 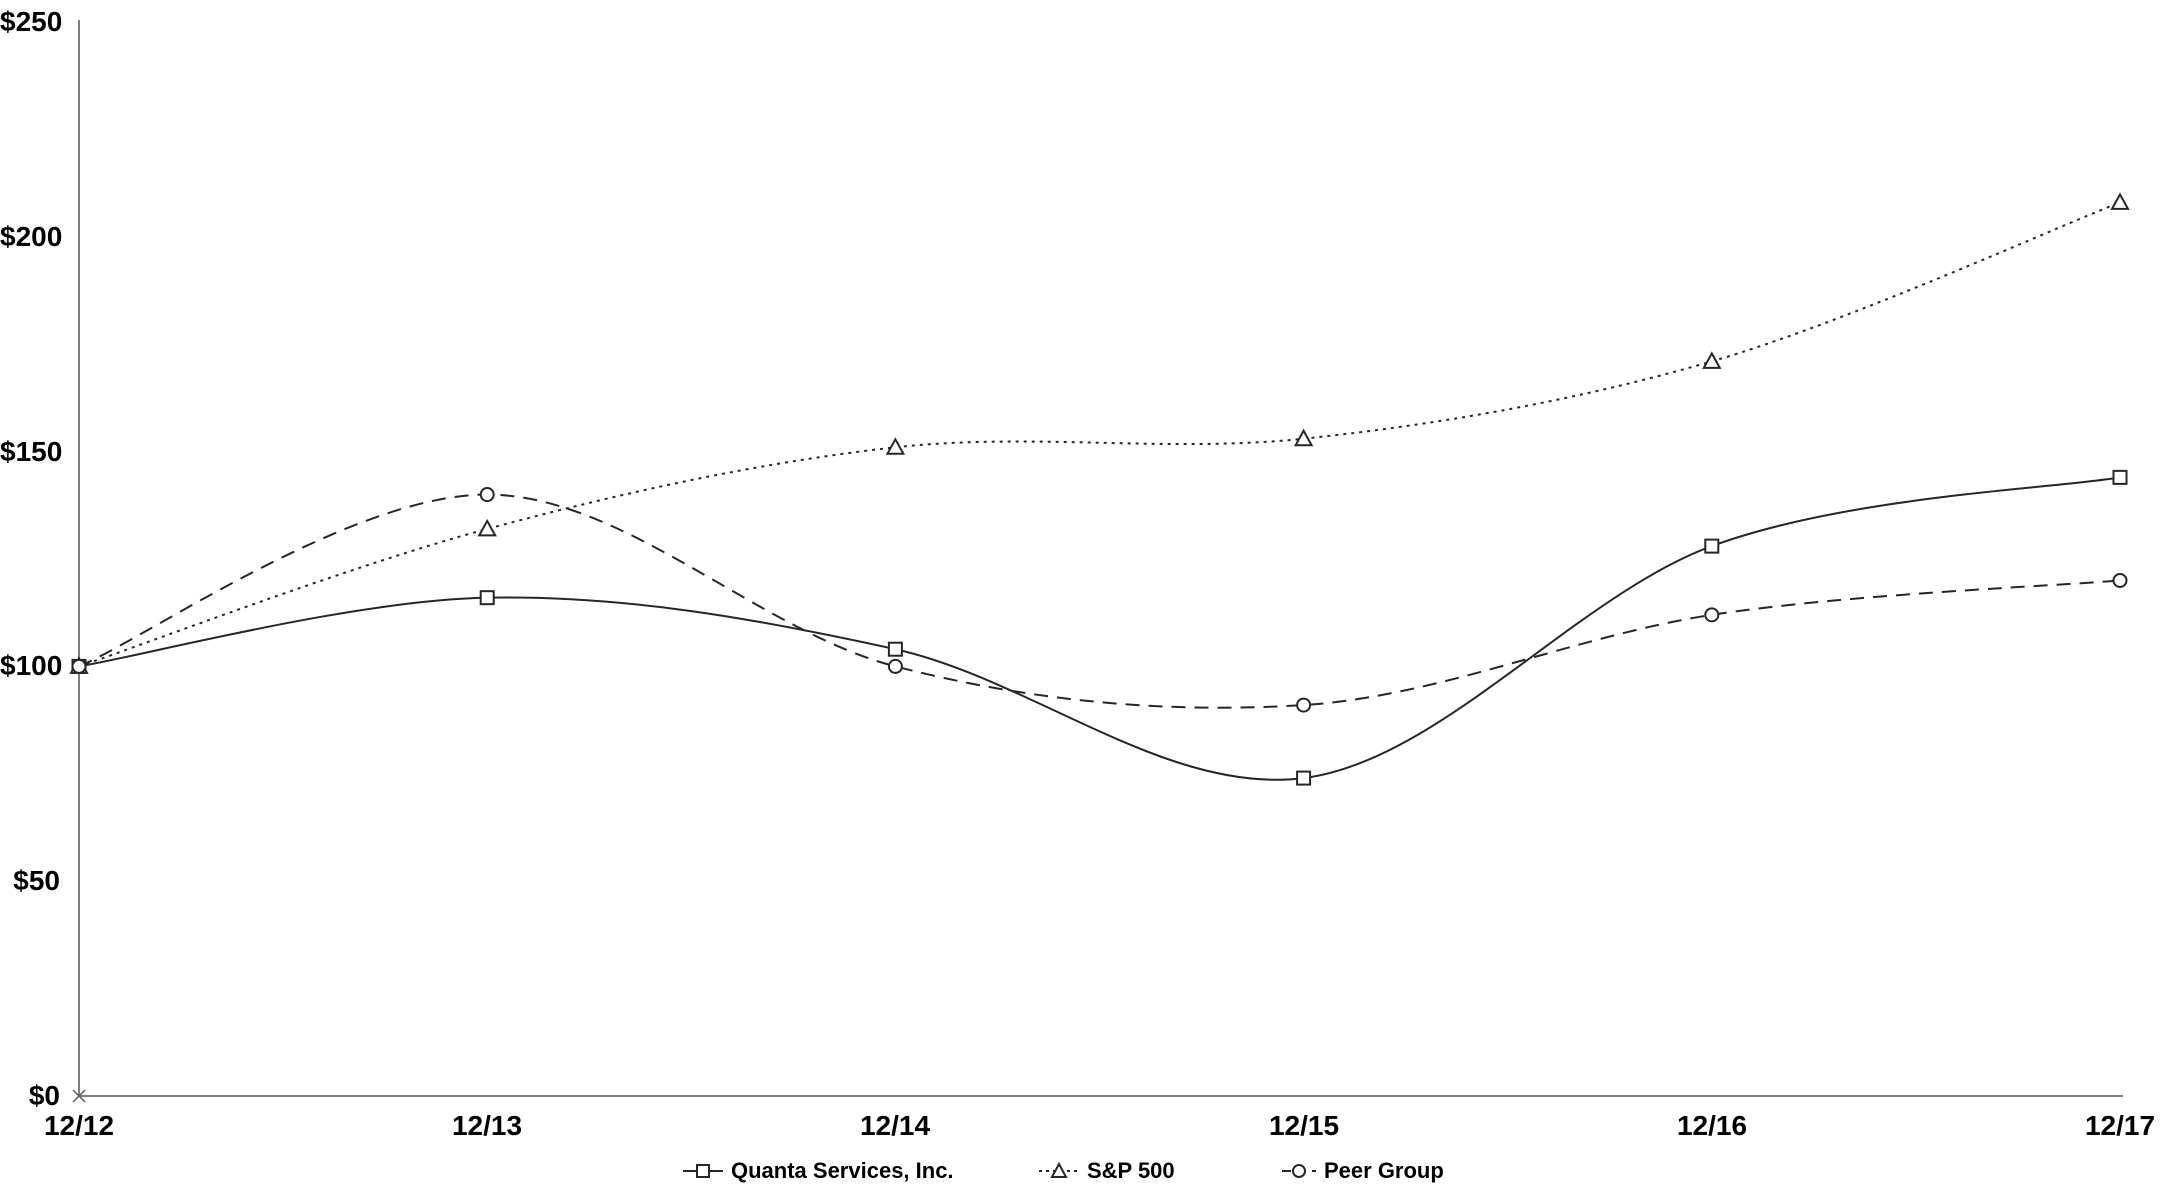 What do you see at coordinates (31, 236) in the screenshot?
I see `y-tick-label: $200` at bounding box center [31, 236].